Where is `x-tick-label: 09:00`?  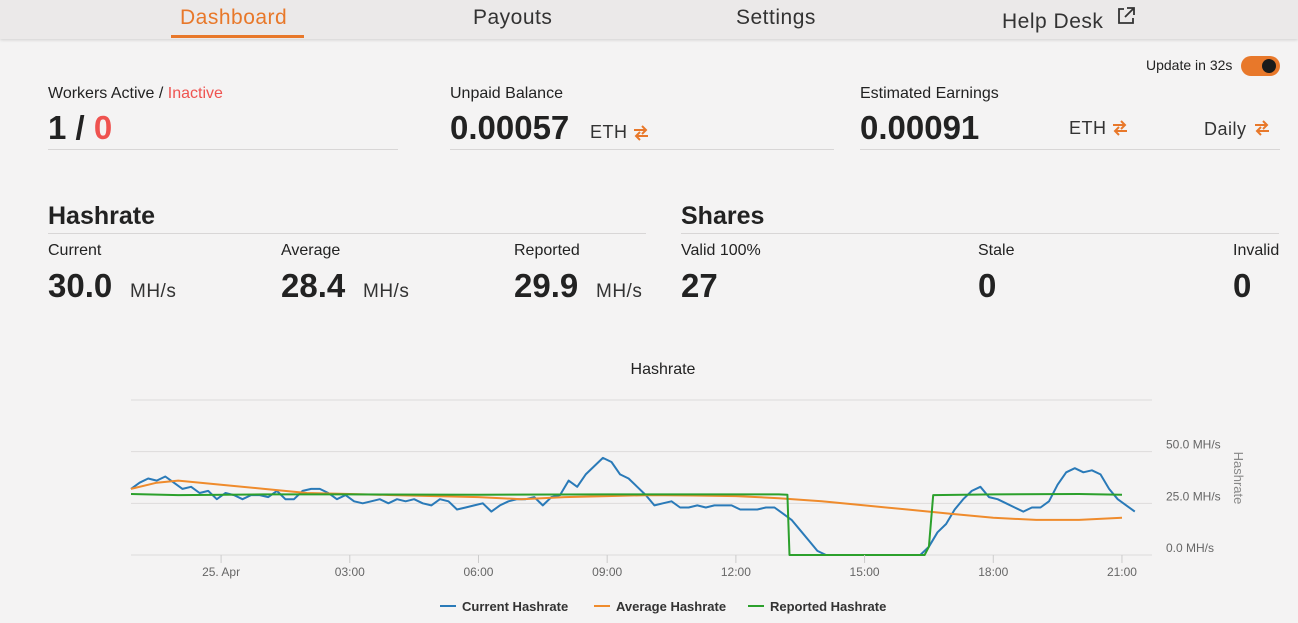 x-tick-label: 09:00 is located at coordinates (607, 572).